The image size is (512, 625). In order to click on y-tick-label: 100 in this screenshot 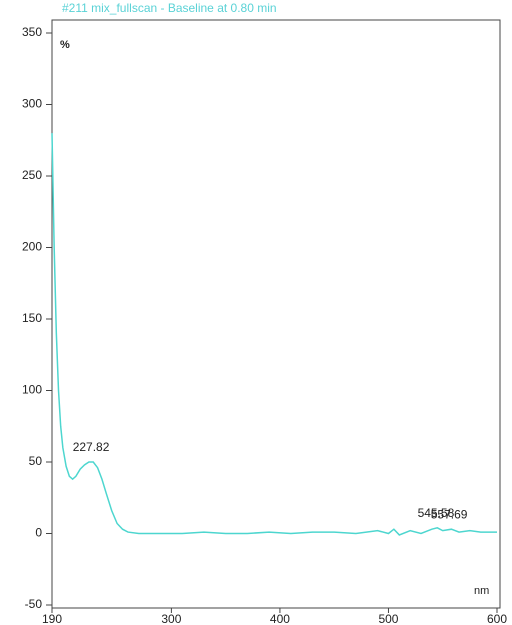, I will do `click(32, 390)`.